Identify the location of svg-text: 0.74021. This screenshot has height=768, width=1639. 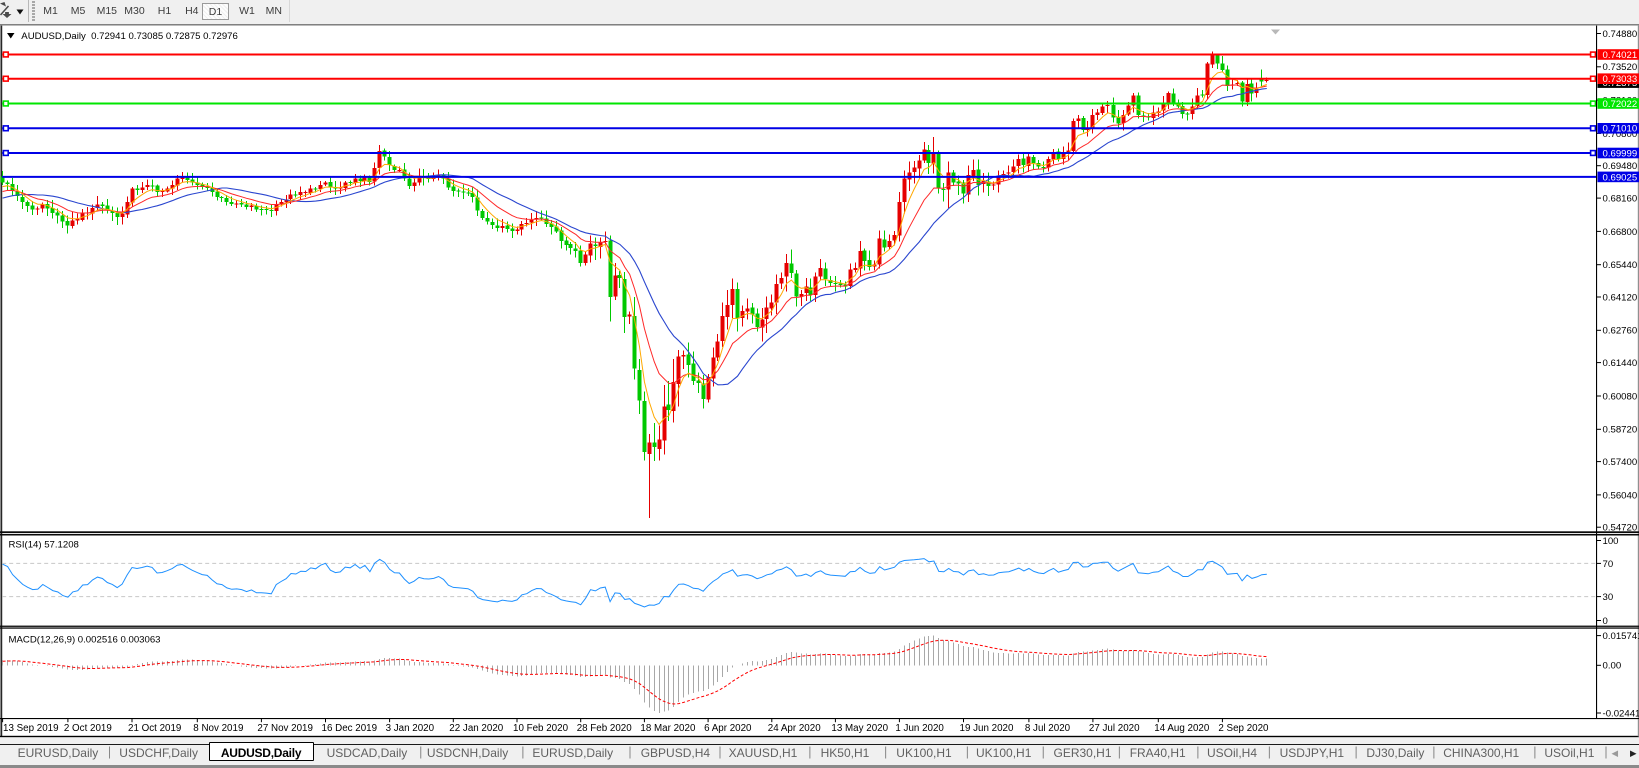
(1620, 55).